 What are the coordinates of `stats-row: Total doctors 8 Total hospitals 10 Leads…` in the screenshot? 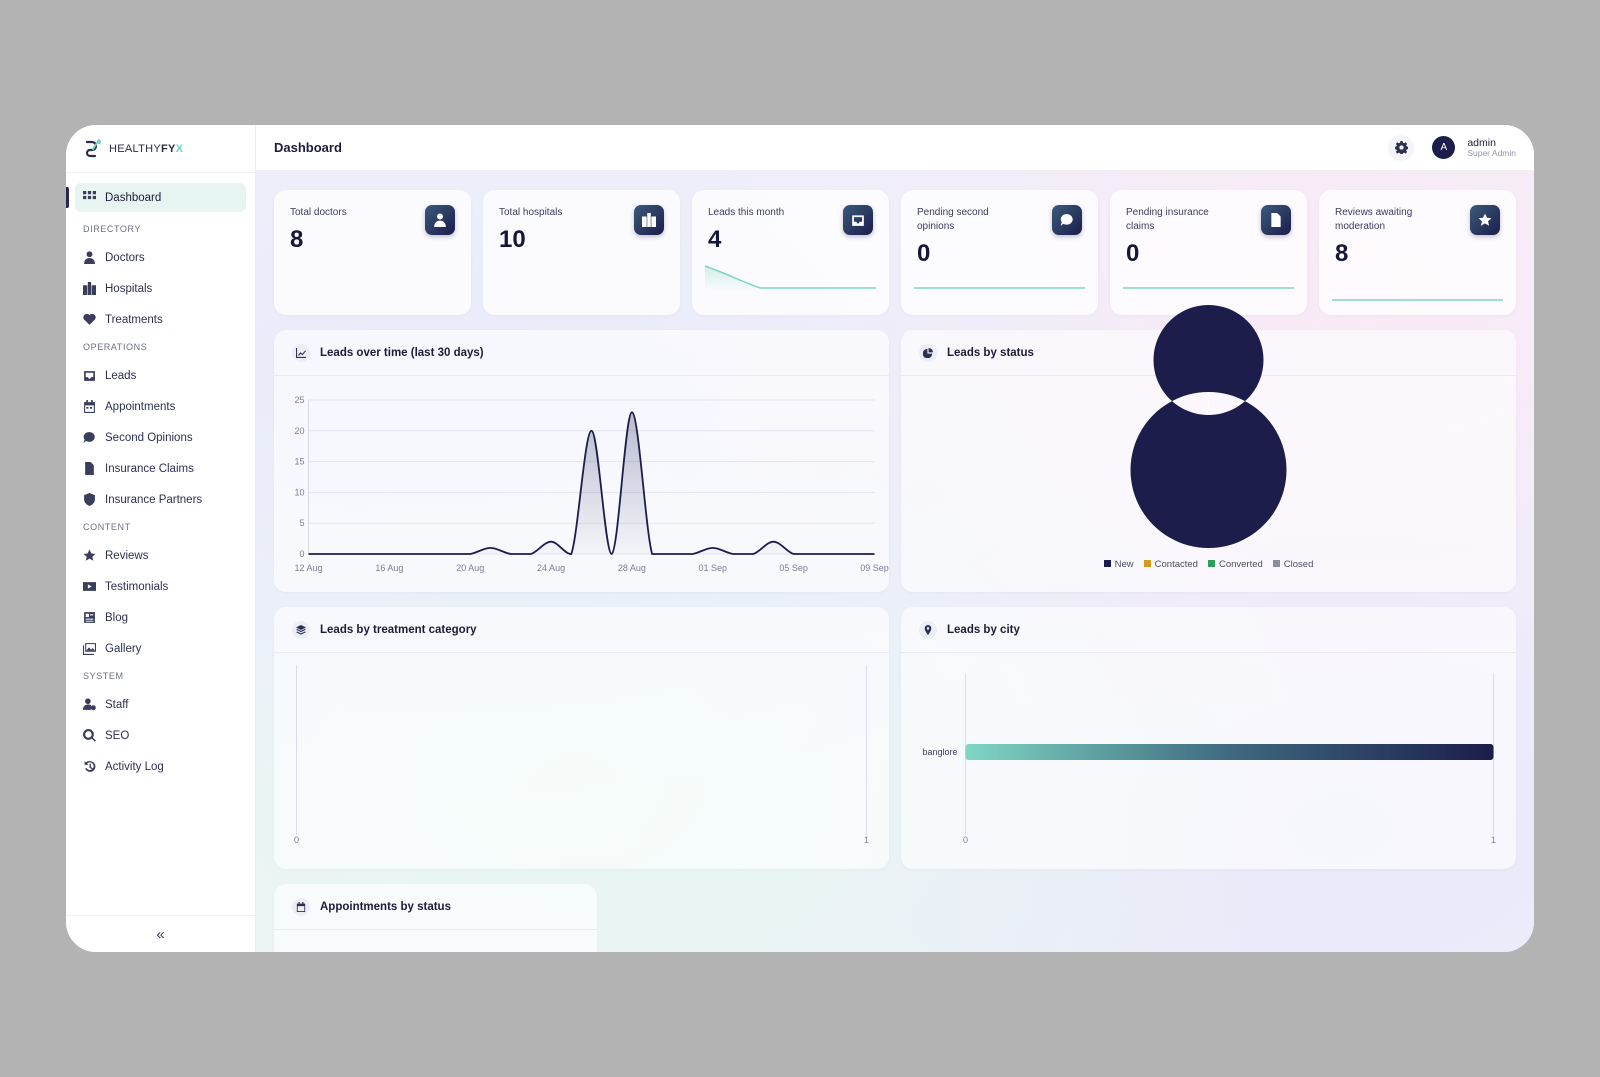 It's located at (895, 252).